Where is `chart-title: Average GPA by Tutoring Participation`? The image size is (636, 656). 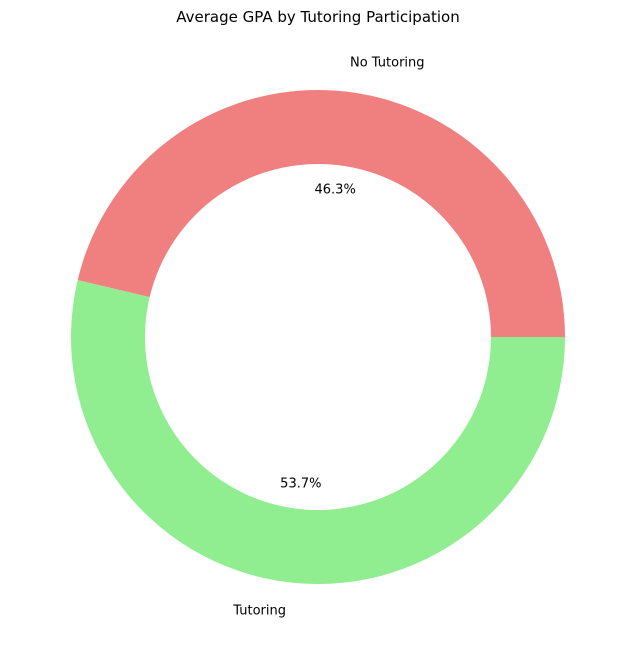 chart-title: Average GPA by Tutoring Participation is located at coordinates (318, 17).